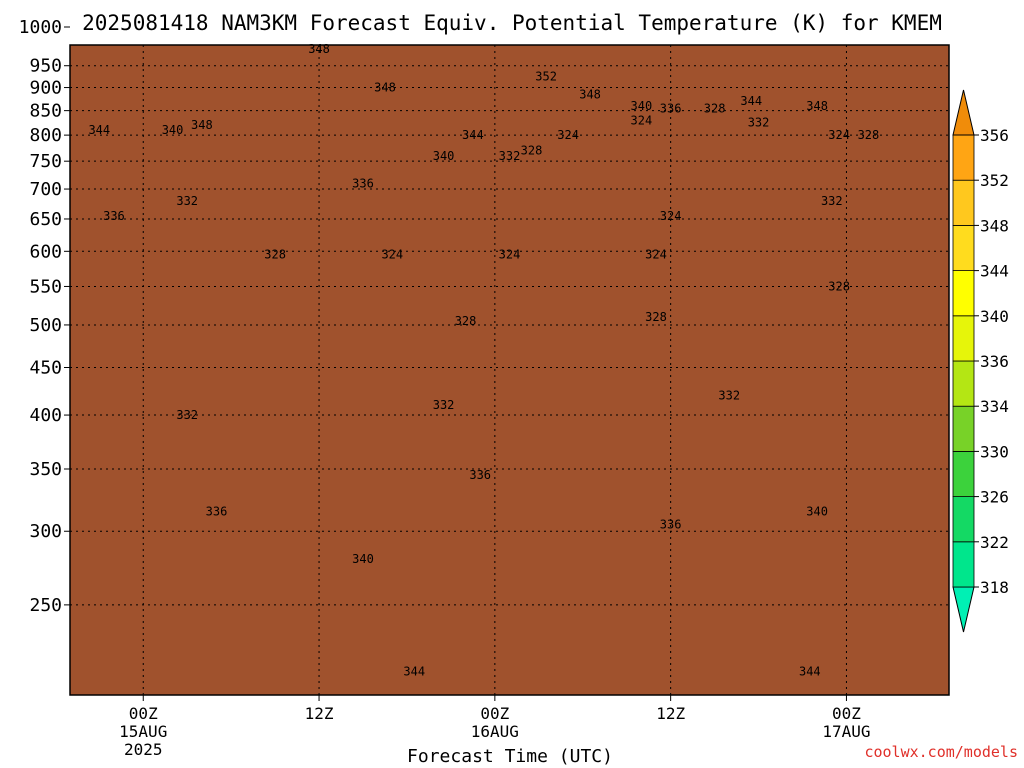  What do you see at coordinates (45, 189) in the screenshot?
I see `y-tick-label: 700` at bounding box center [45, 189].